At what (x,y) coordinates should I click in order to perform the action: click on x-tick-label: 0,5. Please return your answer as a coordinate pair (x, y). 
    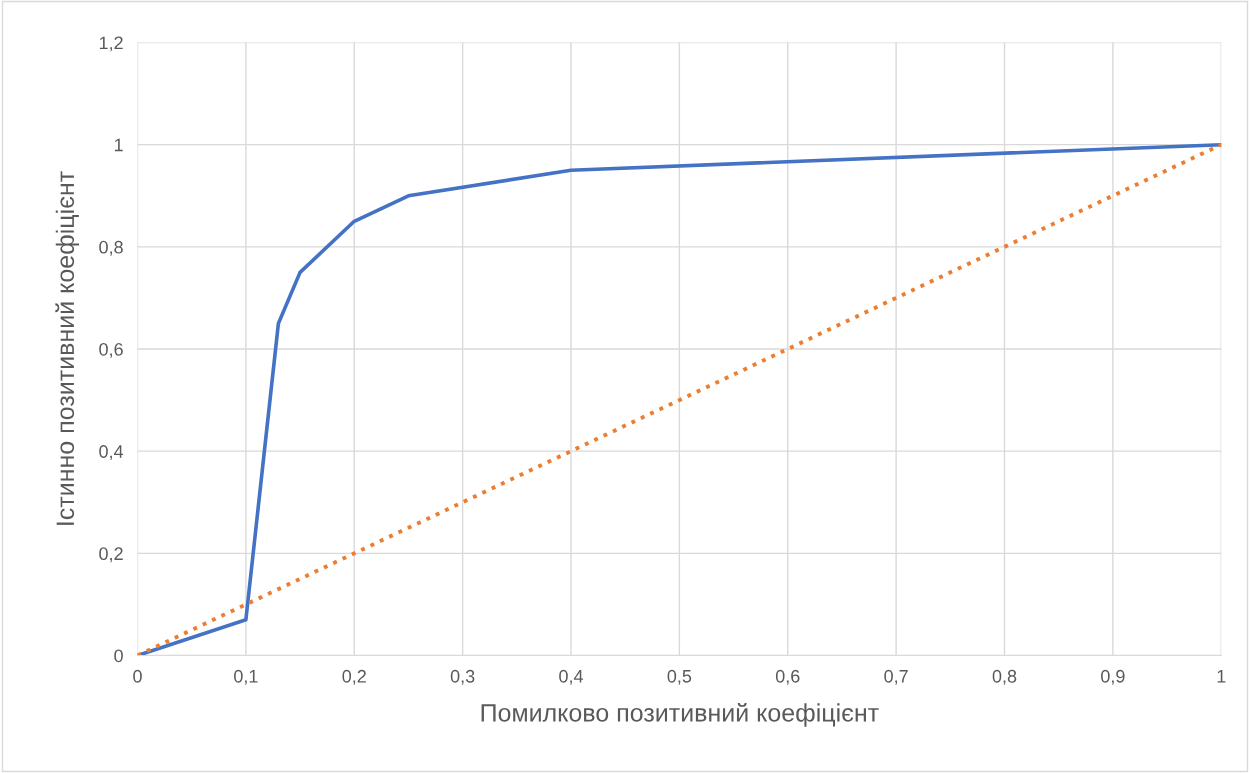
    Looking at the image, I should click on (679, 677).